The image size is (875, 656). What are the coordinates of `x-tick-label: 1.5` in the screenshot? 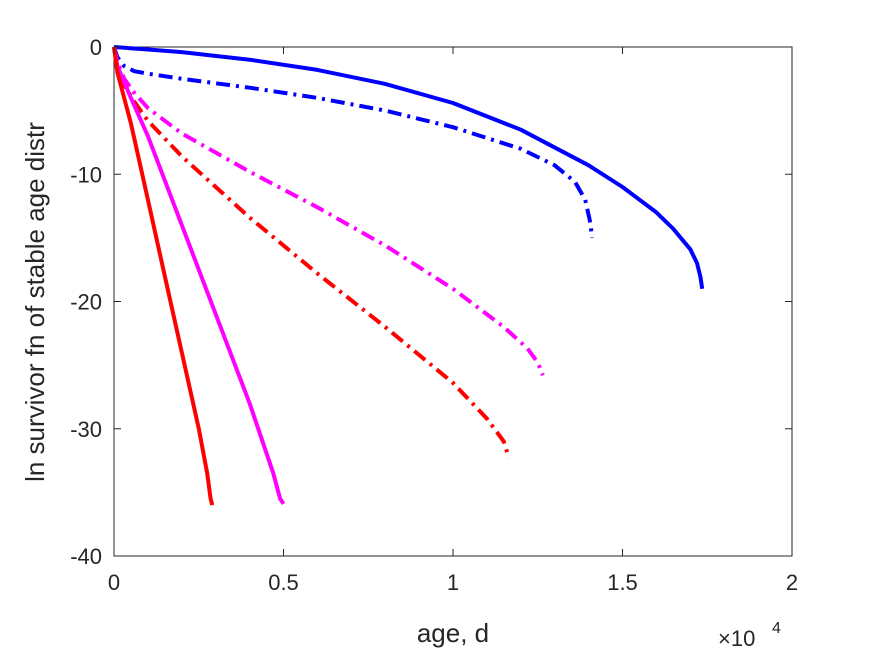 It's located at (622, 582).